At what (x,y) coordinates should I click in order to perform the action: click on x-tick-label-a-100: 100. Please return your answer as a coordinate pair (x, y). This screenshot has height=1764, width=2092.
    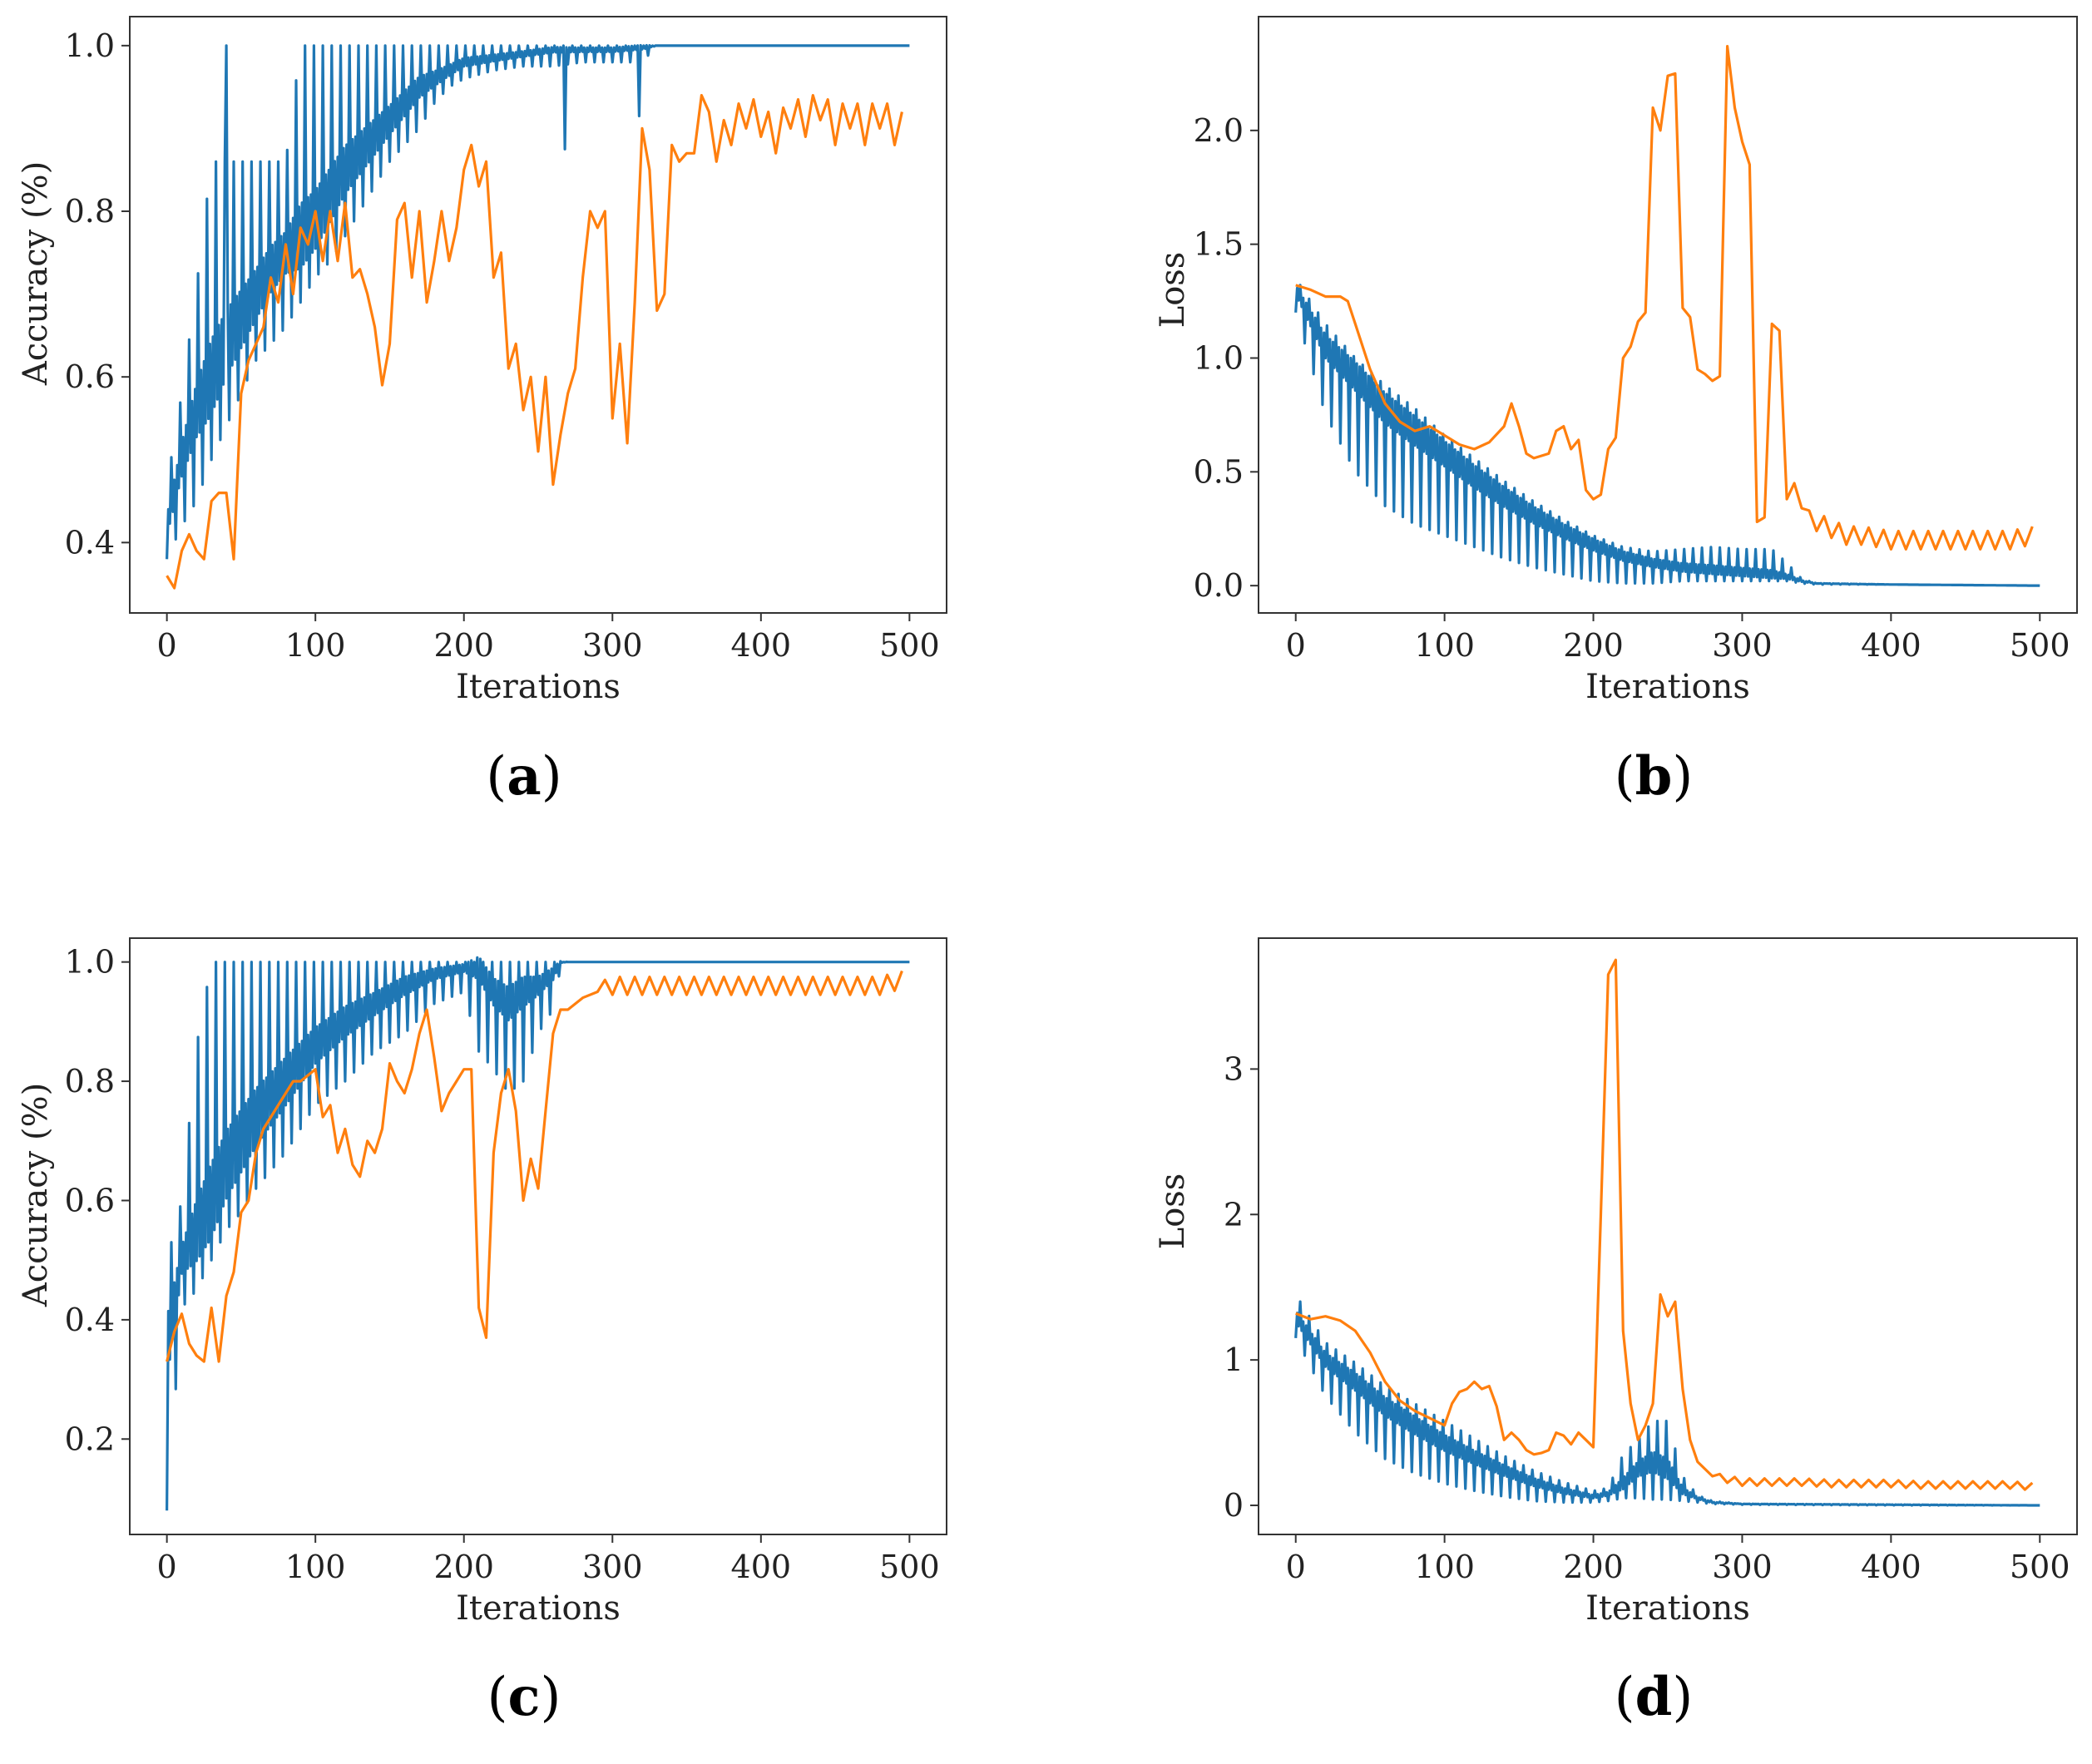
    Looking at the image, I should click on (315, 645).